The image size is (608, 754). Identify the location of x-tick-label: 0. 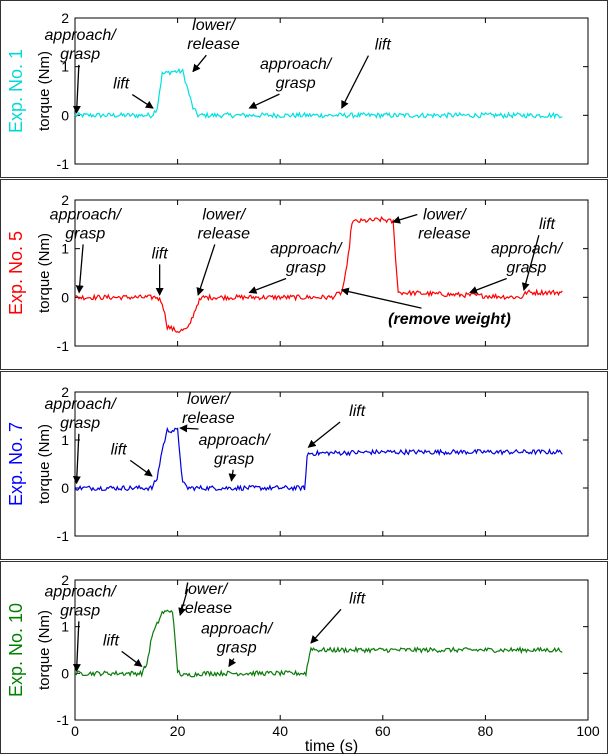
(75, 731).